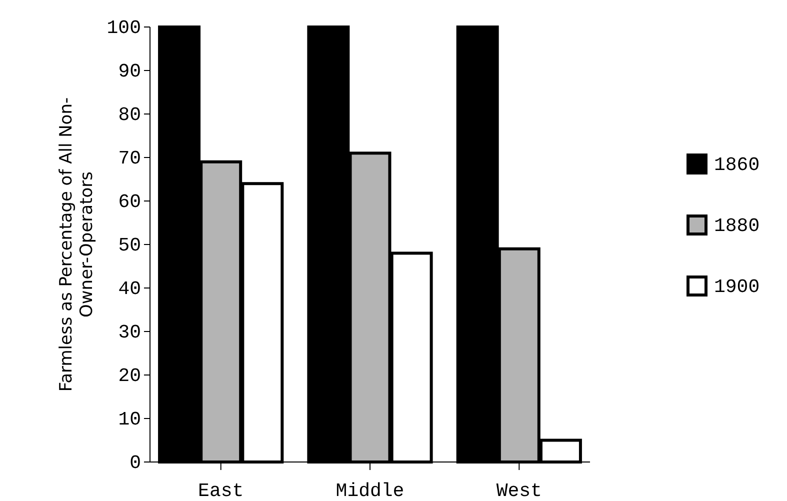 The height and width of the screenshot is (501, 787). Describe the element at coordinates (519, 490) in the screenshot. I see `x-tick-label: West` at that location.